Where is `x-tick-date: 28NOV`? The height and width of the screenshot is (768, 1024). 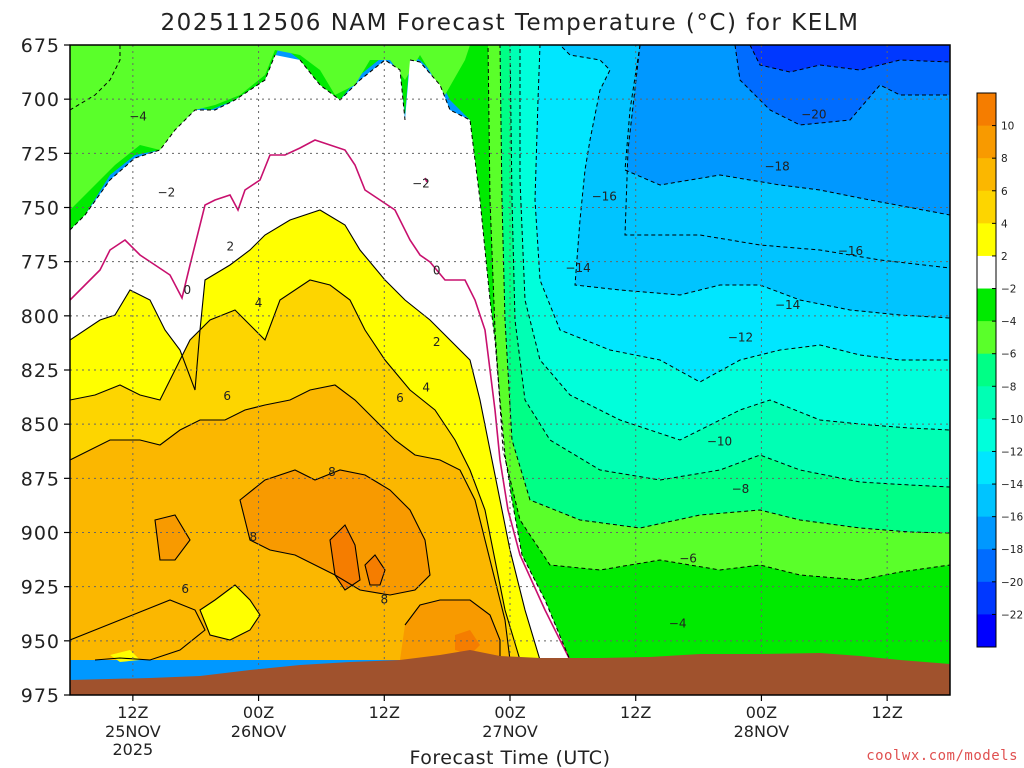 x-tick-date: 28NOV is located at coordinates (762, 731).